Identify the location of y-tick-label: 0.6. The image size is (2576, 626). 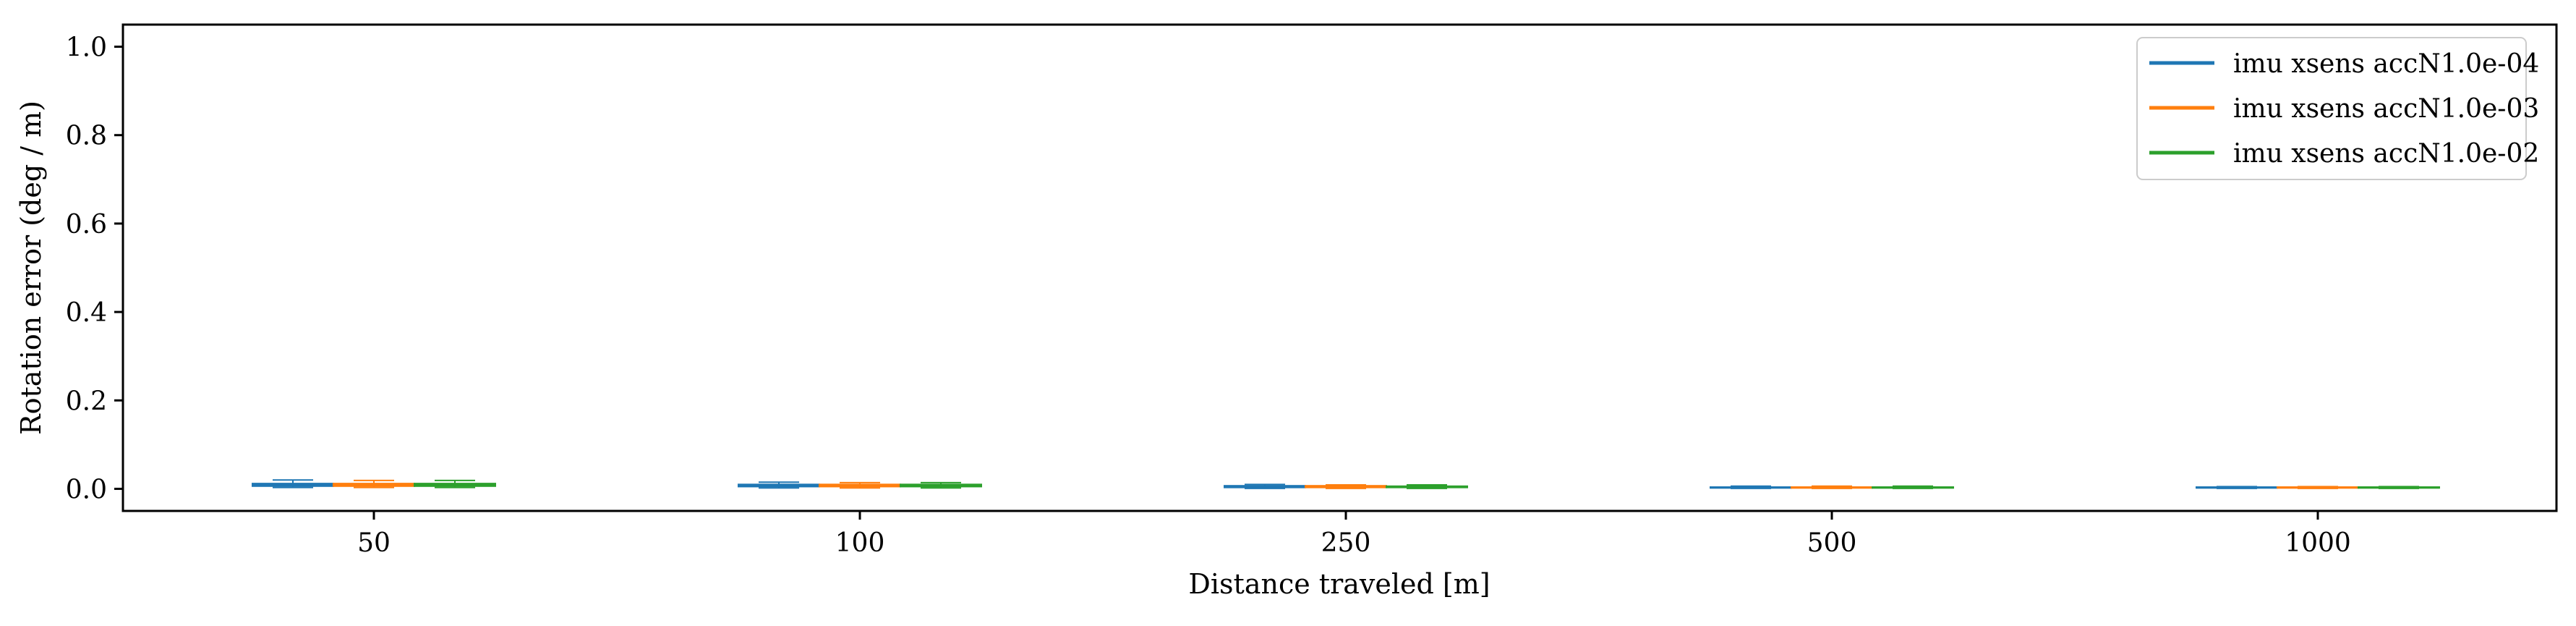
(86, 225).